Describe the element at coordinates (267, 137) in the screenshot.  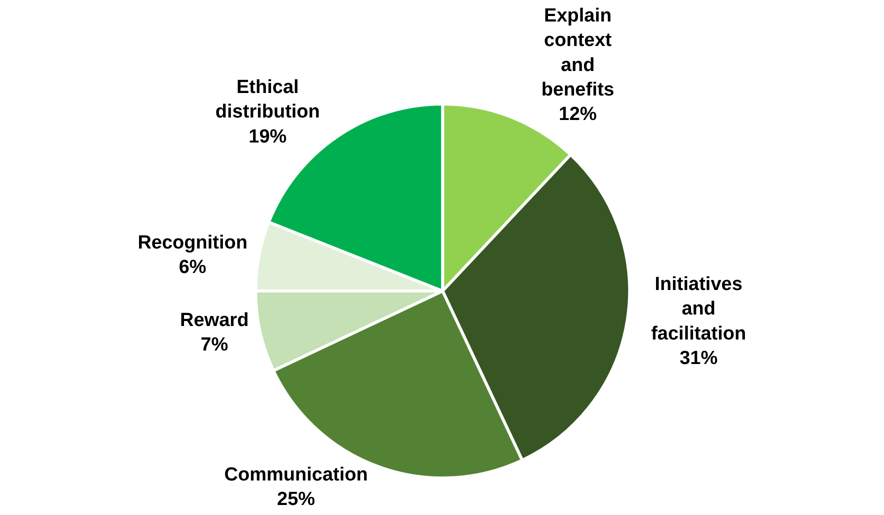
I see `data-label: 19%` at that location.